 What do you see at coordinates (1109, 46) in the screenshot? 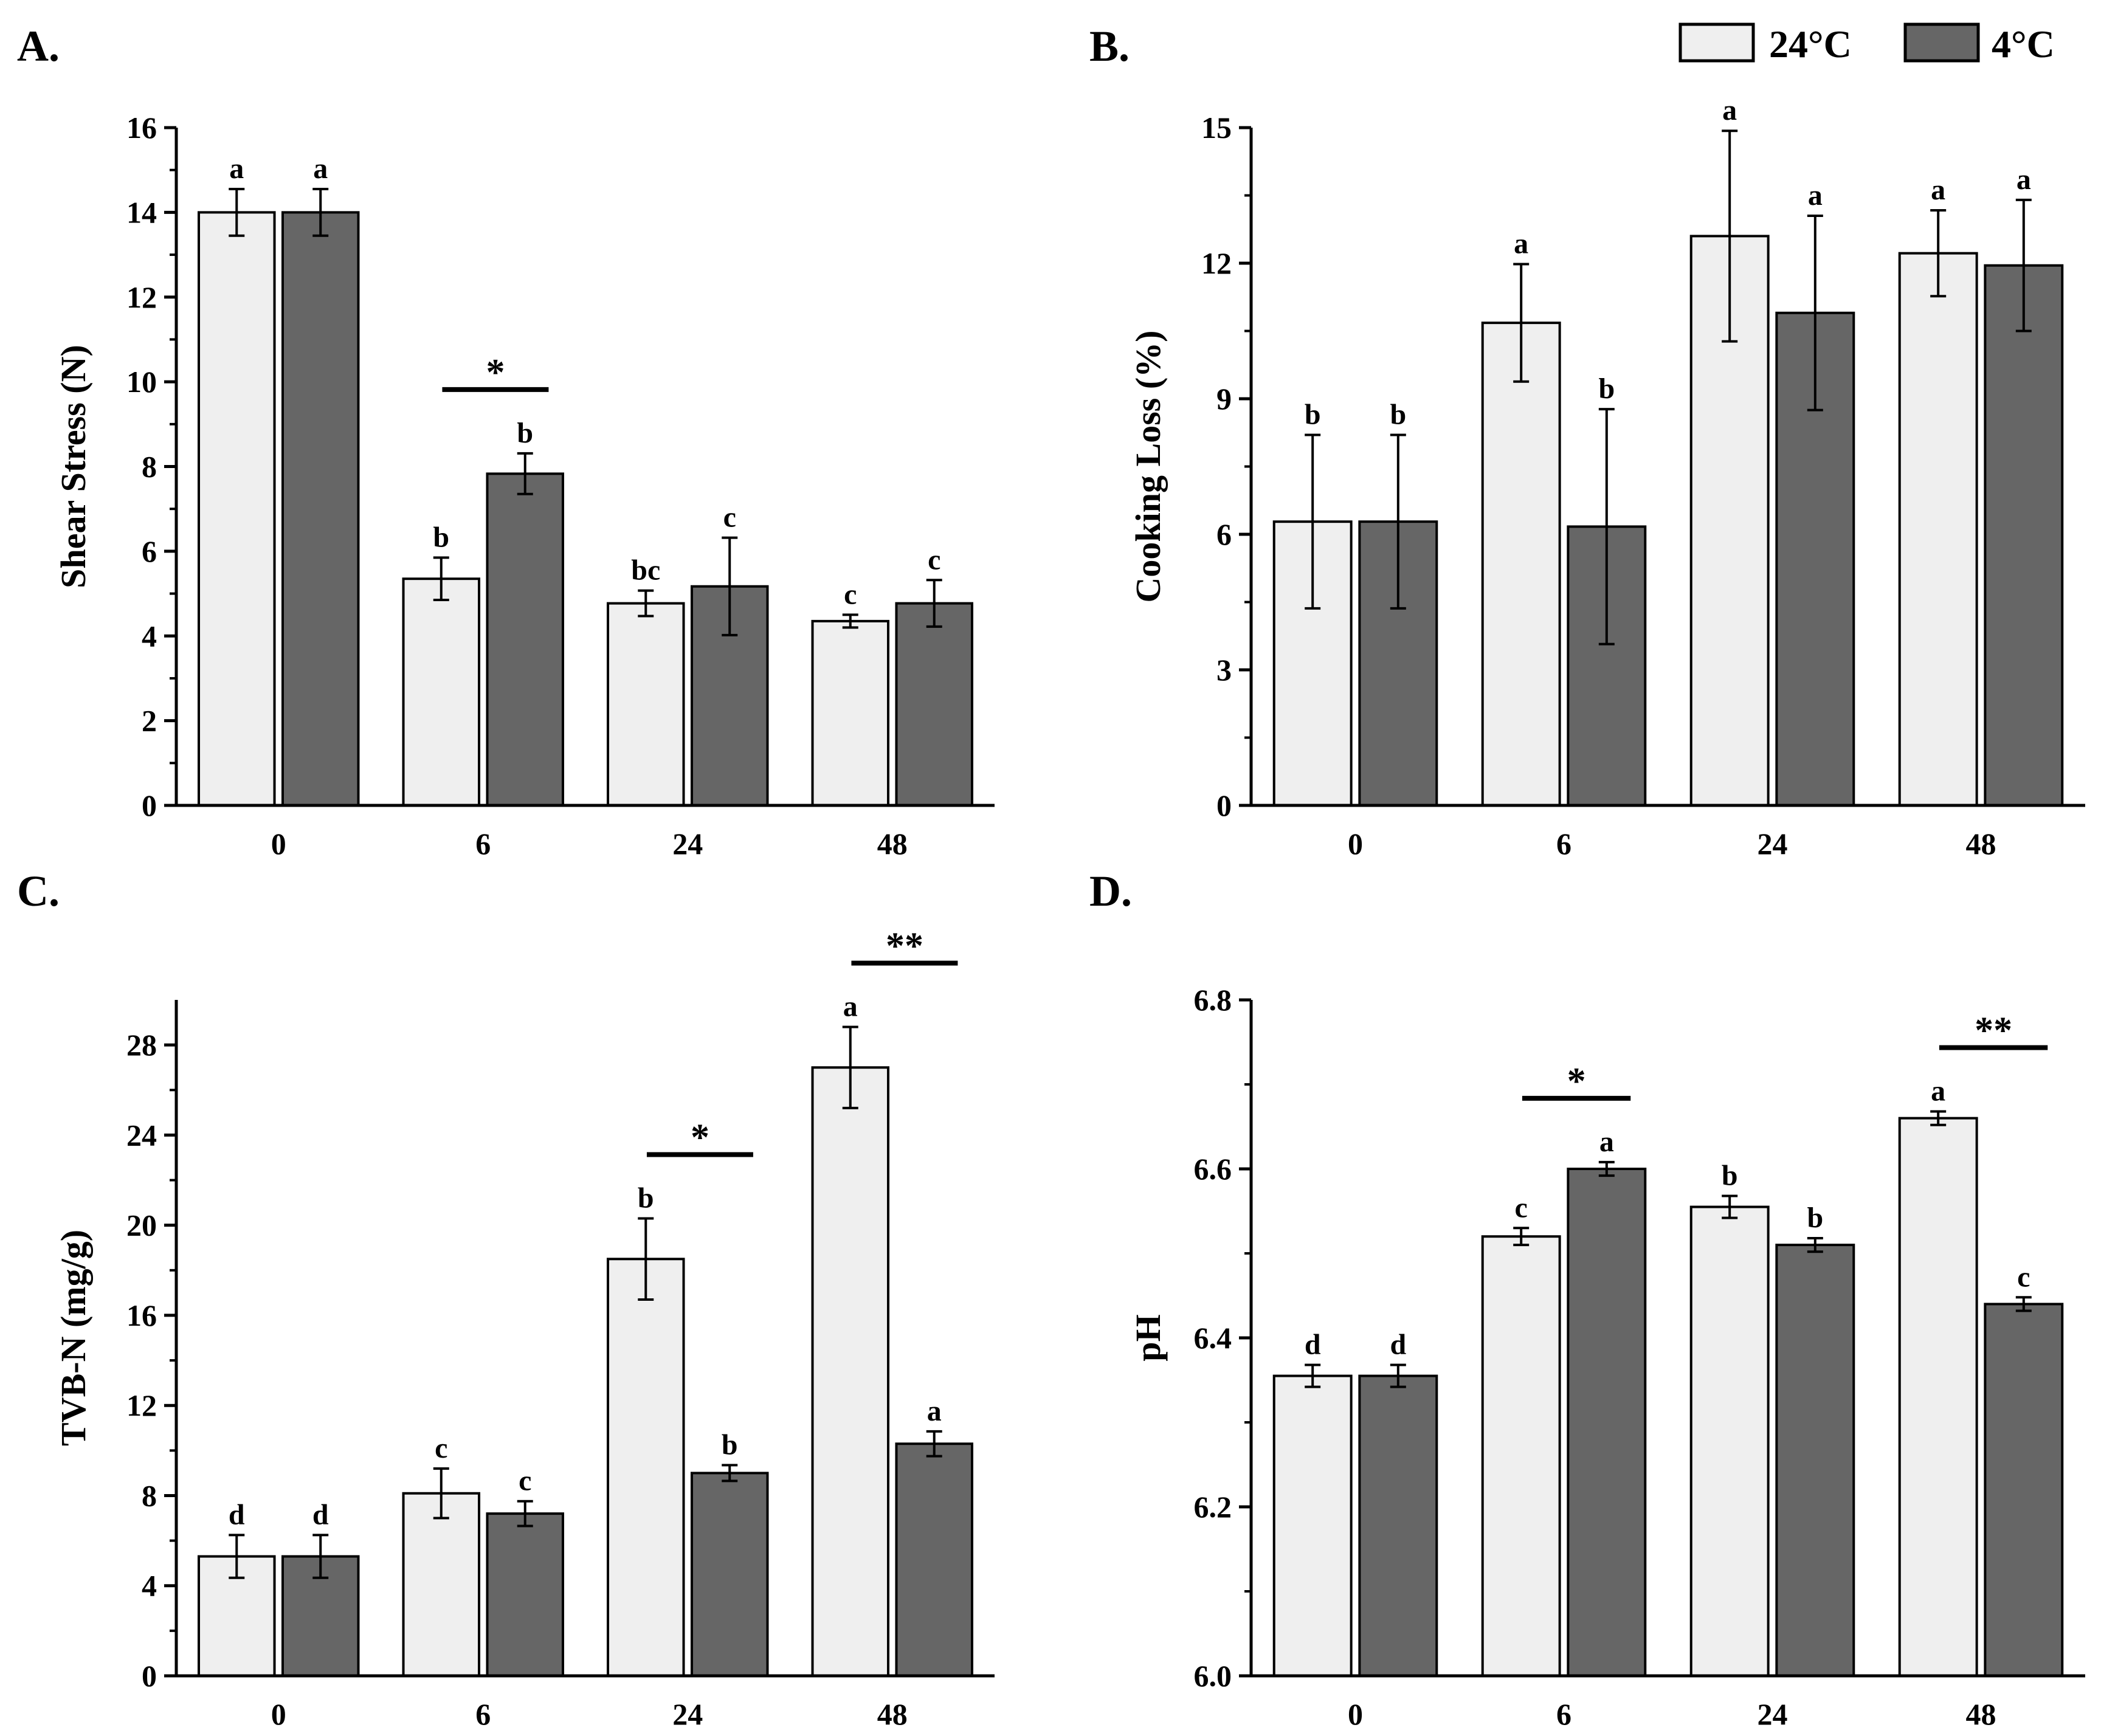
I see `panel-label: B.` at bounding box center [1109, 46].